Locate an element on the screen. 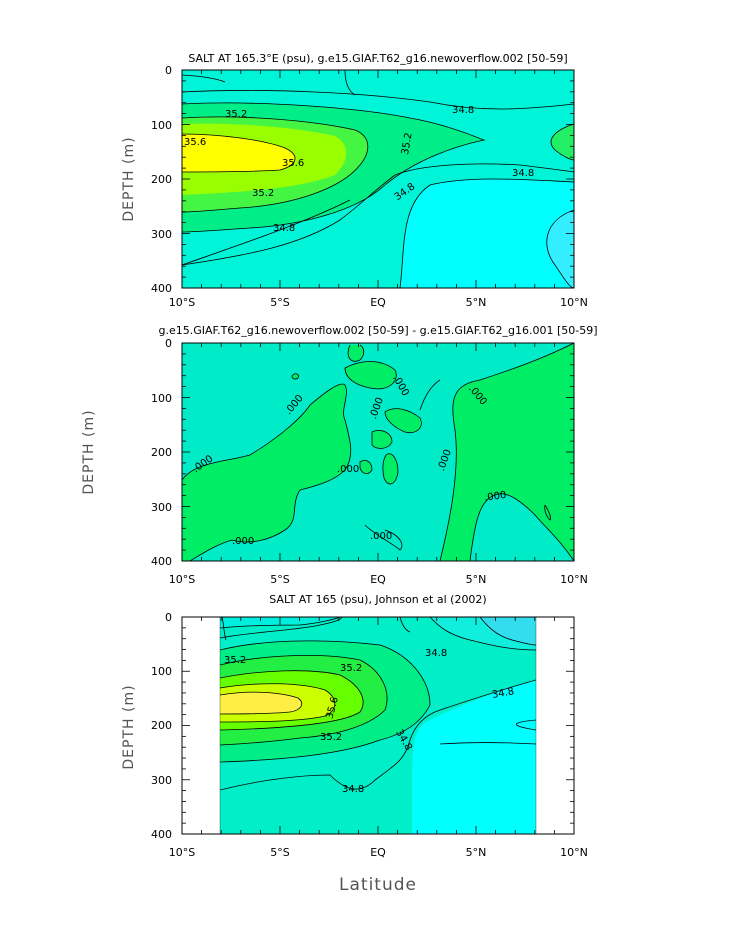 Image resolution: width=733 pixels, height=945 pixels. panel-1-contours is located at coordinates (378, 179).